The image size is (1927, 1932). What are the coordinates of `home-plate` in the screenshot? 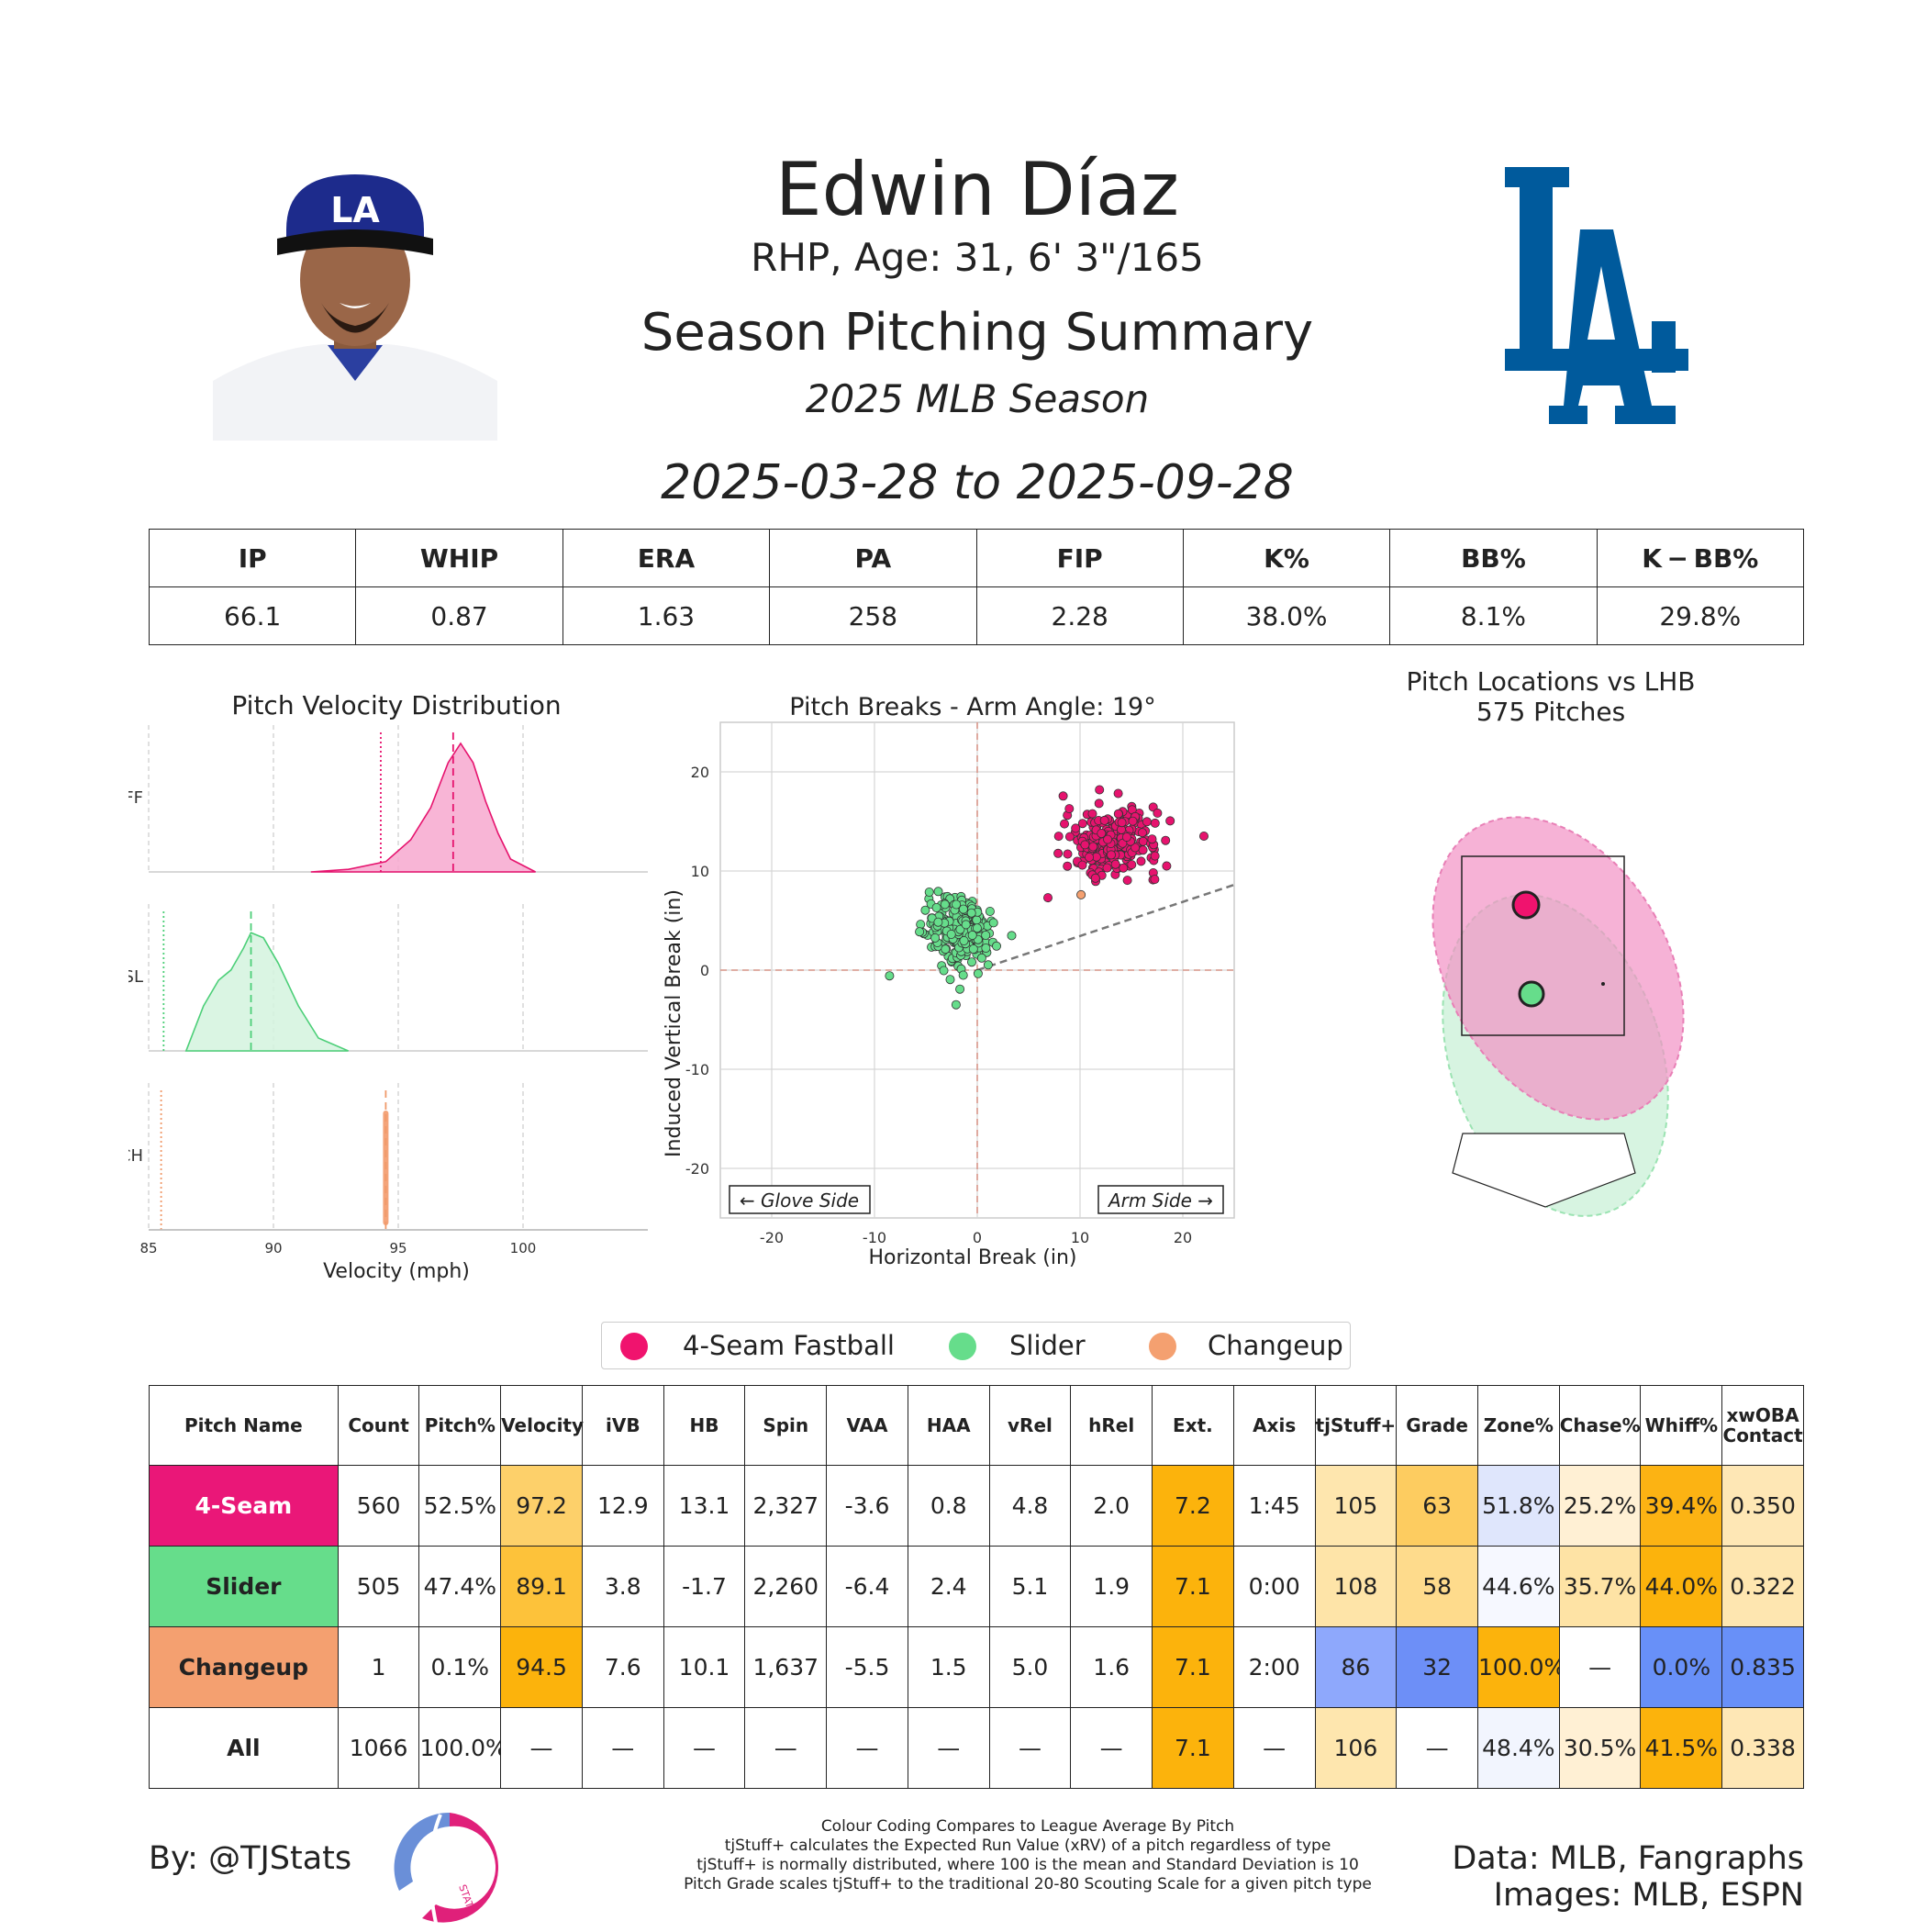 It's located at (1544, 1170).